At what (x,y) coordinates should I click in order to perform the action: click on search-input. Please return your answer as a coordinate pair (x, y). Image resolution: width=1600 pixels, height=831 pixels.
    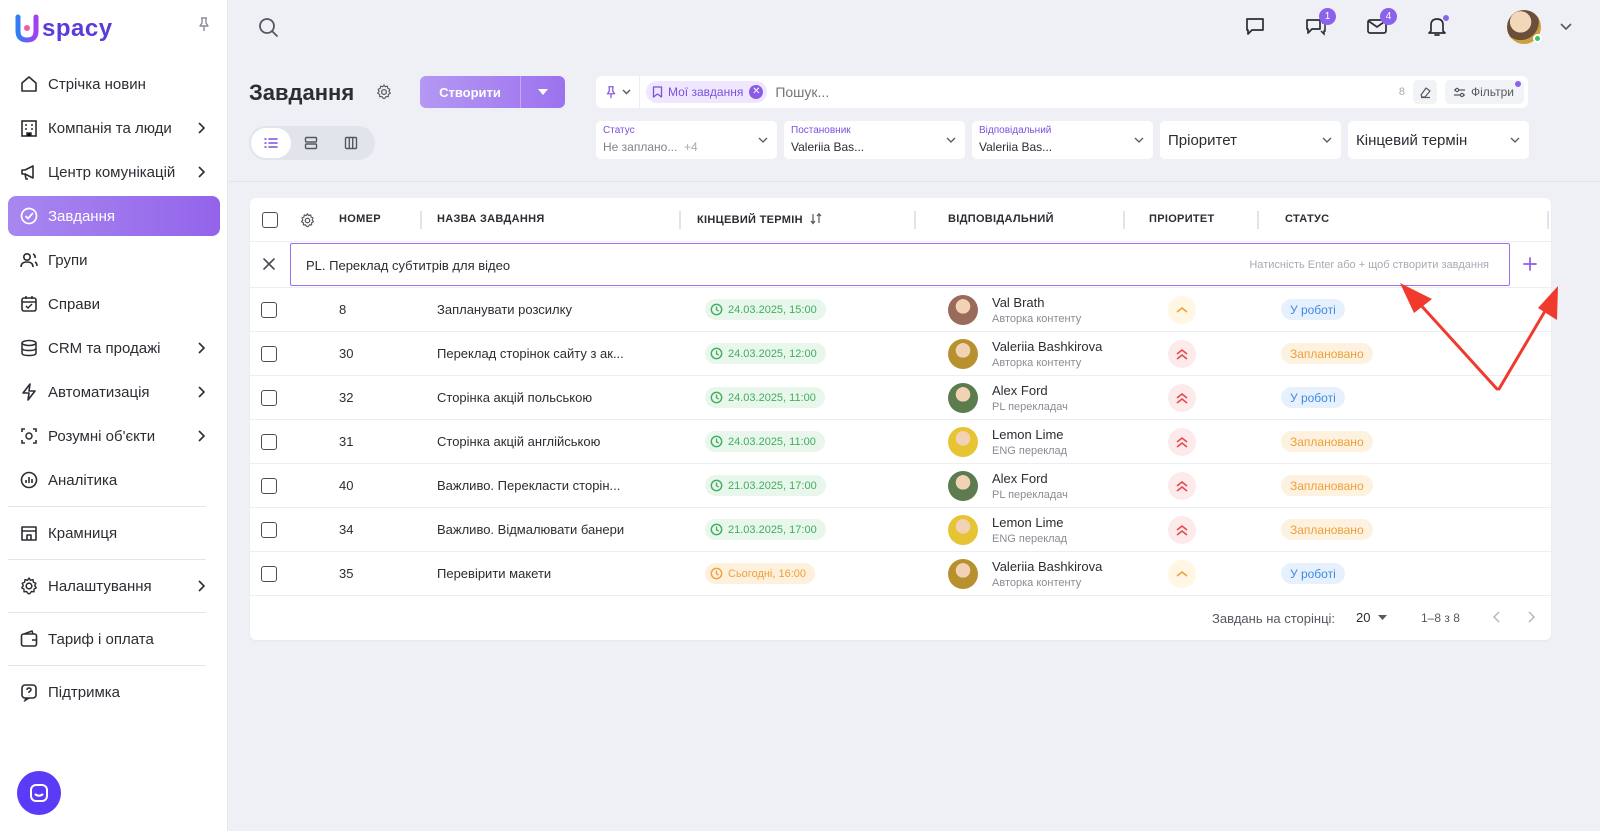
    Looking at the image, I should click on (1087, 92).